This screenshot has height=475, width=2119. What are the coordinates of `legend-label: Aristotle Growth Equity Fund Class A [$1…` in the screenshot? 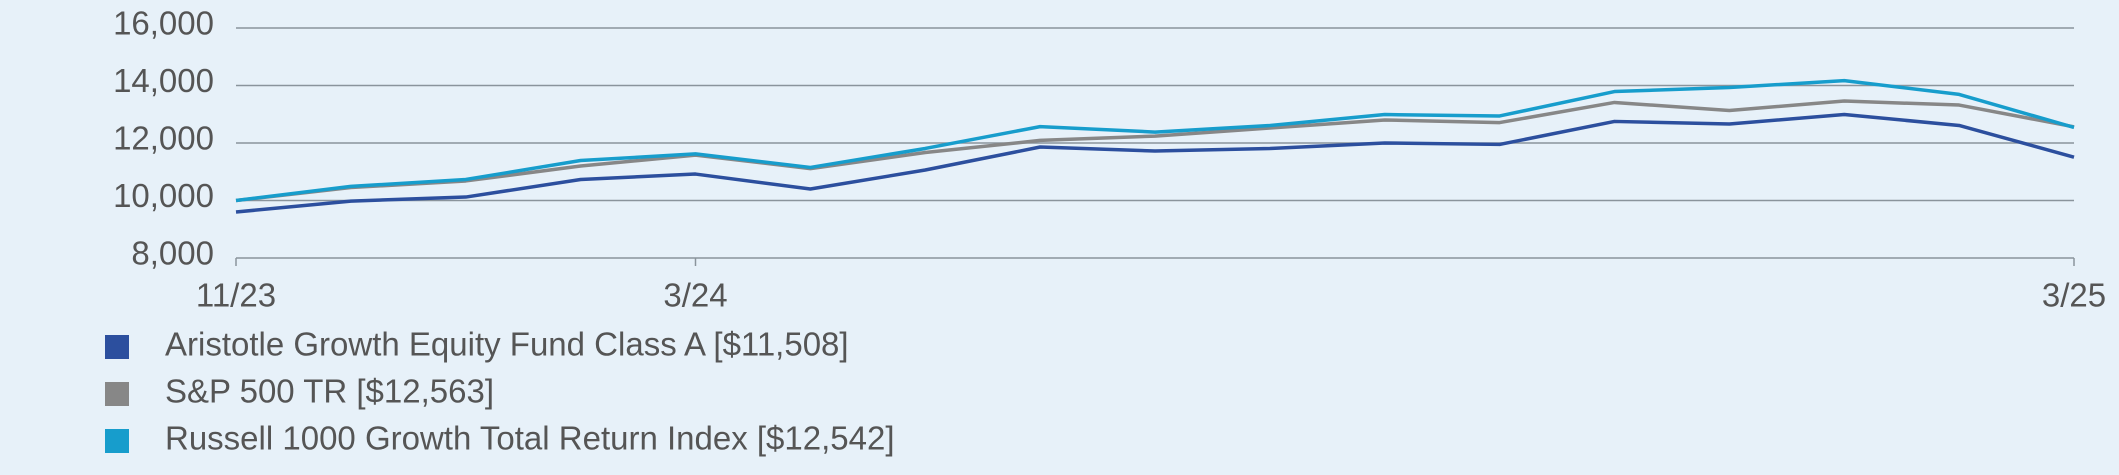 It's located at (507, 344).